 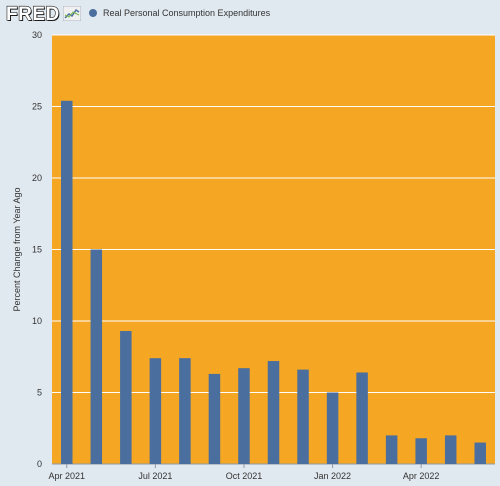 What do you see at coordinates (72, 13) in the screenshot?
I see `fred-graph-icon` at bounding box center [72, 13].